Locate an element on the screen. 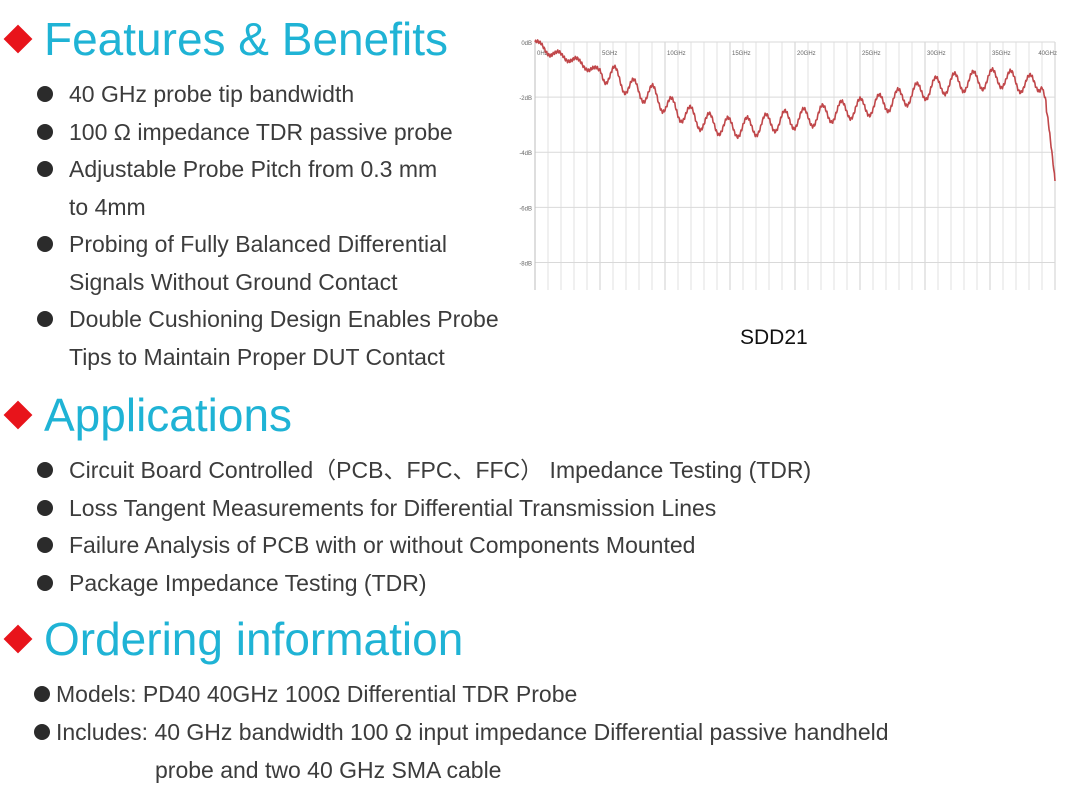 This screenshot has height=792, width=1088. x-tick-label: 10GHz is located at coordinates (676, 54).